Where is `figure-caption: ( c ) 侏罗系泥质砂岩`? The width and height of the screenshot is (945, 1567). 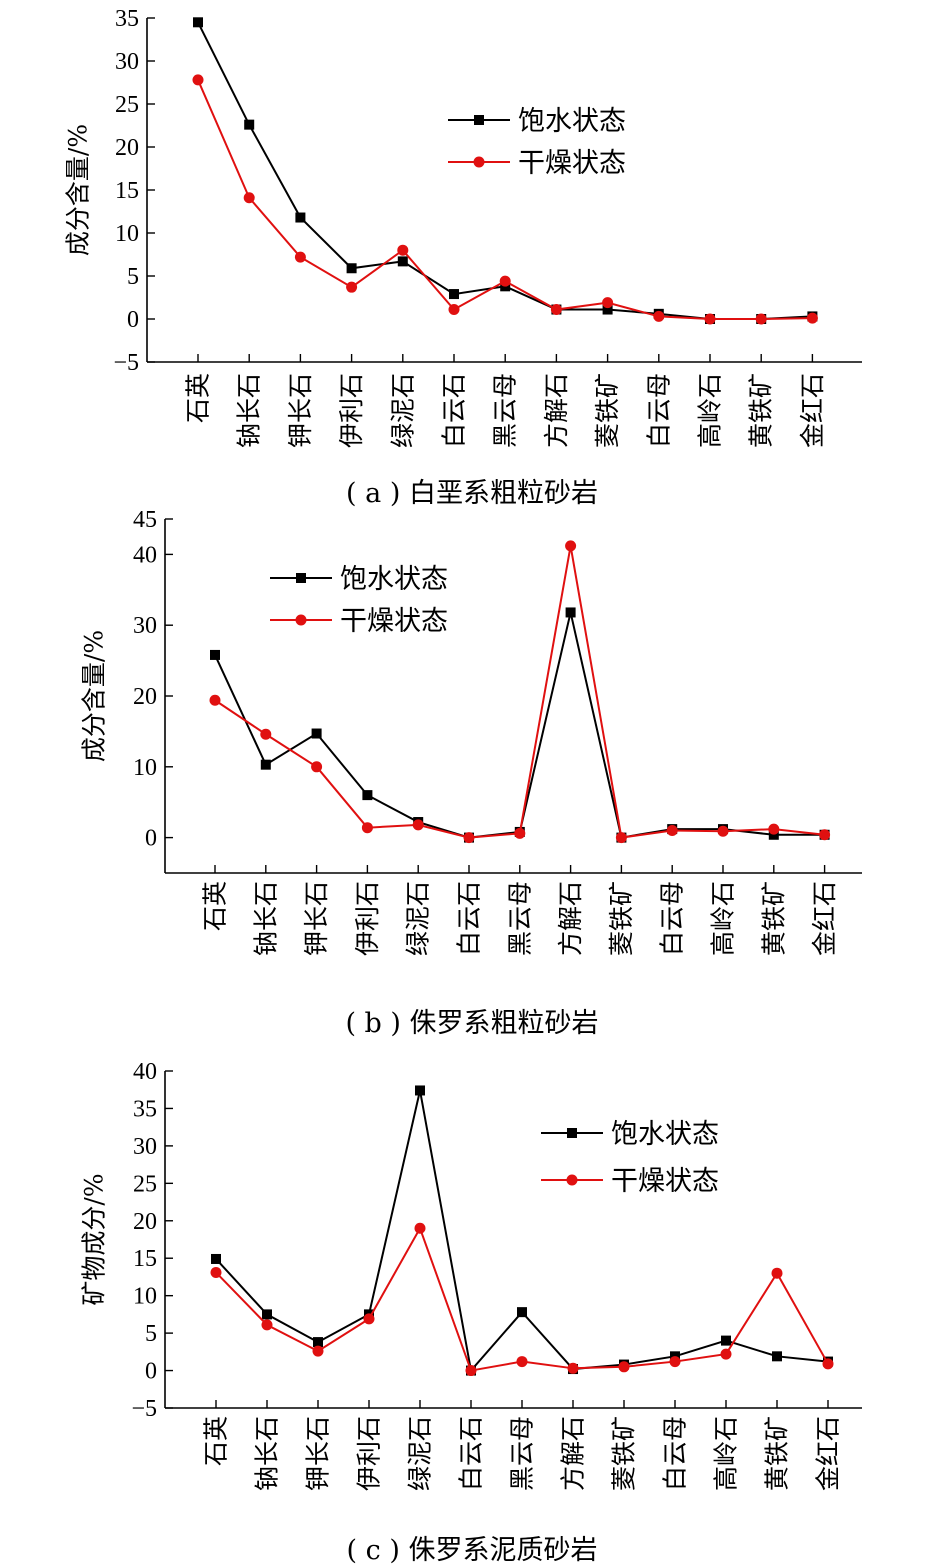
figure-caption: ( c ) 侏罗系泥质砂岩 is located at coordinates (472, 1550).